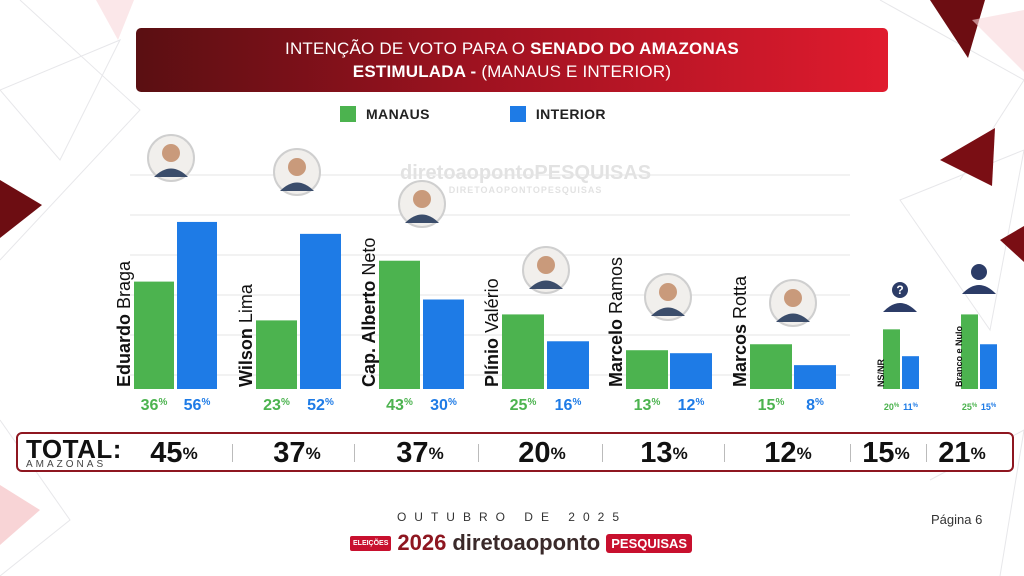 The height and width of the screenshot is (576, 1024). Describe the element at coordinates (568, 405) in the screenshot. I see `data-label: 16%` at that location.